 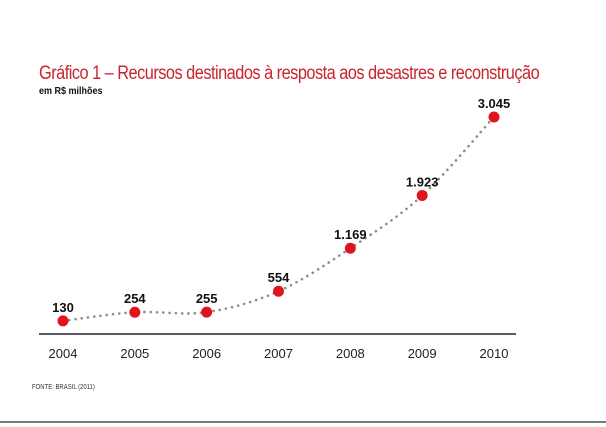 I want to click on data-label-2007: 554, so click(x=279, y=277).